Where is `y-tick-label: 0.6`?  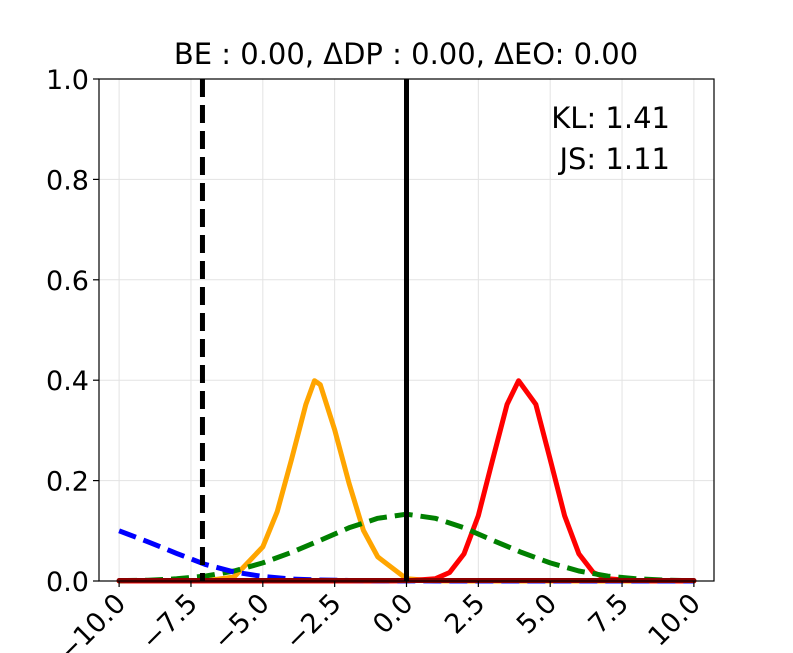
y-tick-label: 0.6 is located at coordinates (67, 281).